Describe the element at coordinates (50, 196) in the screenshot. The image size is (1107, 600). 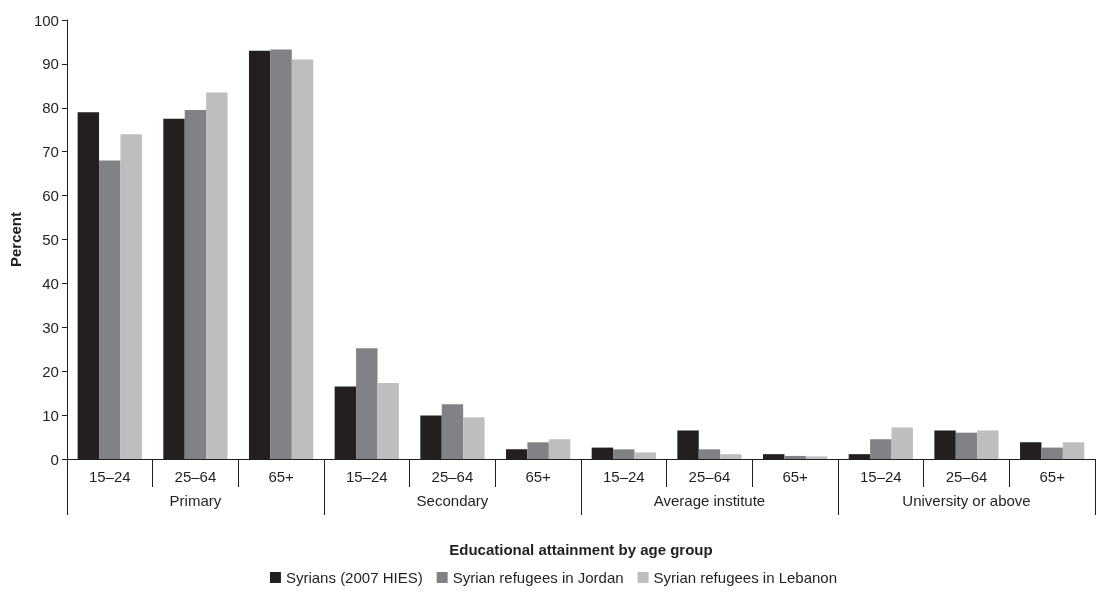
I see `y-tick-label: 60` at that location.